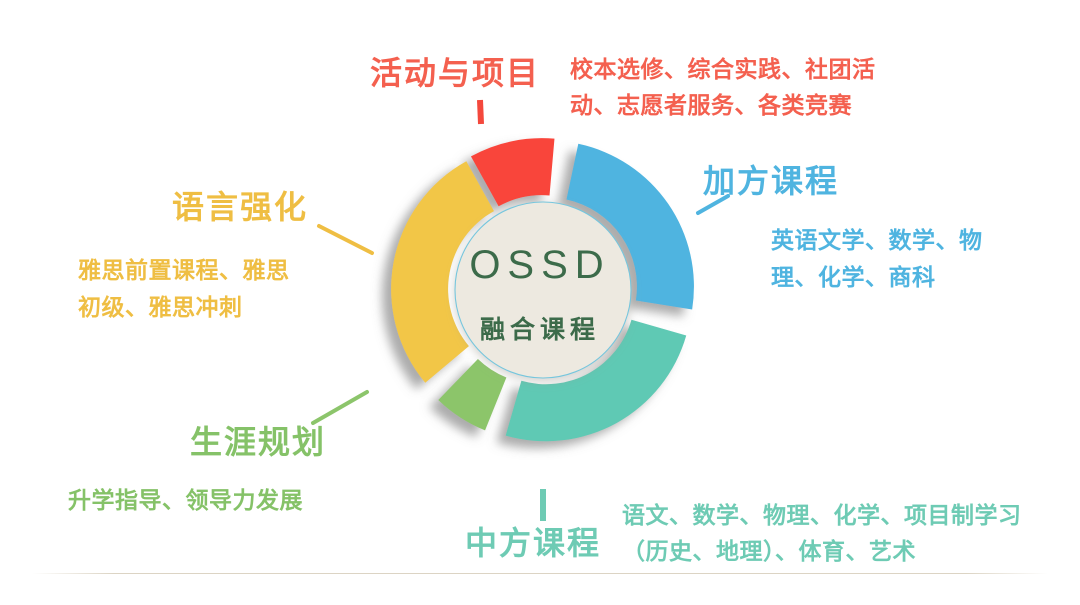 The image size is (1080, 605). Describe the element at coordinates (533, 543) in the screenshot. I see `label-title-china: 中方课程` at that location.